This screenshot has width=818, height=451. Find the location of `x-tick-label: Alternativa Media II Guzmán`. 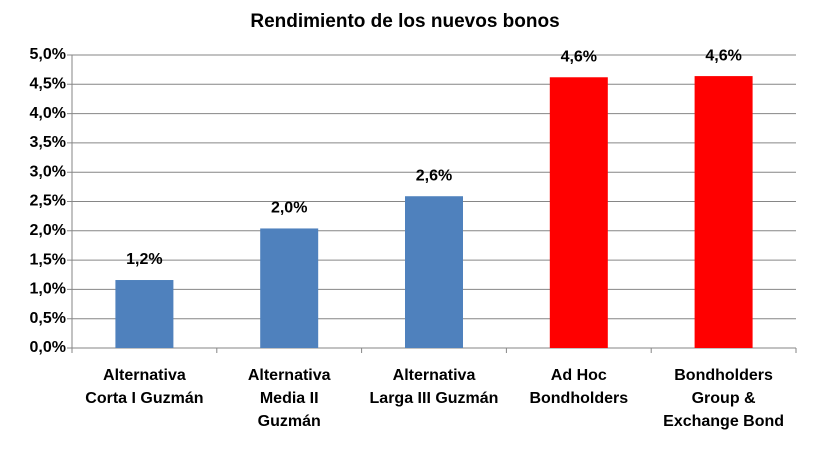

x-tick-label: Alternativa Media II Guzmán is located at coordinates (289, 398).